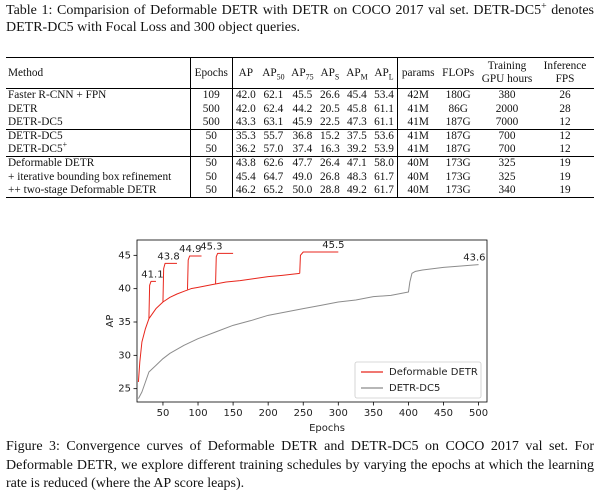 The image size is (600, 502). What do you see at coordinates (82, 189) in the screenshot?
I see `cell-text: ++ two-stage Deformable DETR` at bounding box center [82, 189].